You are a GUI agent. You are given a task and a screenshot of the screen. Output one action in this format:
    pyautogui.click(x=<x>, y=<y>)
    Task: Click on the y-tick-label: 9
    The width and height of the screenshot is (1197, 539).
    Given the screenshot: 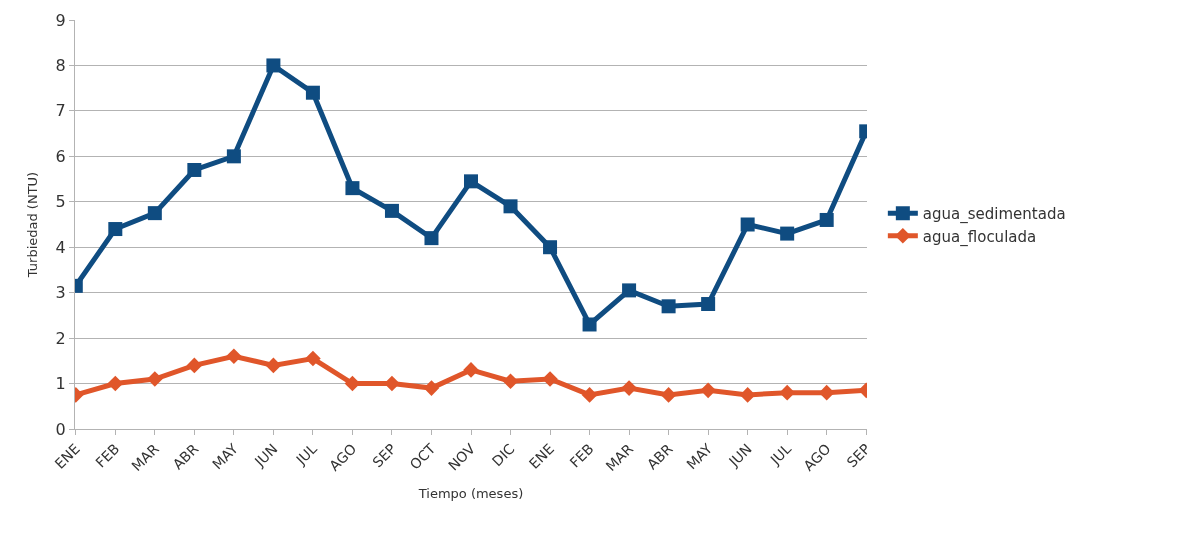 What is the action you would take?
    pyautogui.click(x=60, y=20)
    